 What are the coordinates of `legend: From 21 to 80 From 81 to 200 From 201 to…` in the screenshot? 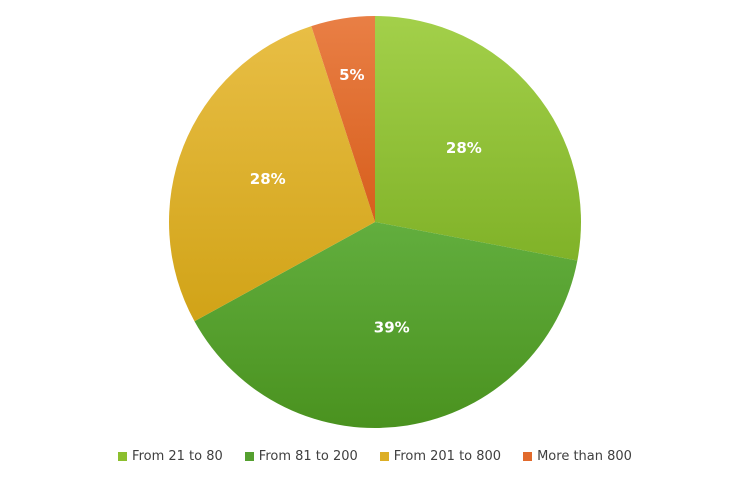 It's located at (375, 456).